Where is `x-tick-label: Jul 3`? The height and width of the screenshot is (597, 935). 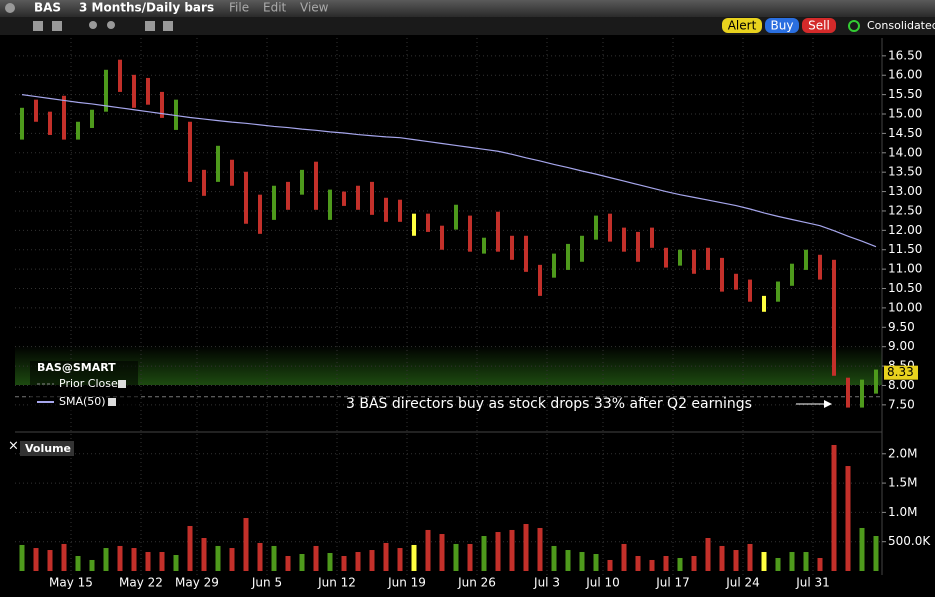 x-tick-label: Jul 3 is located at coordinates (546, 583).